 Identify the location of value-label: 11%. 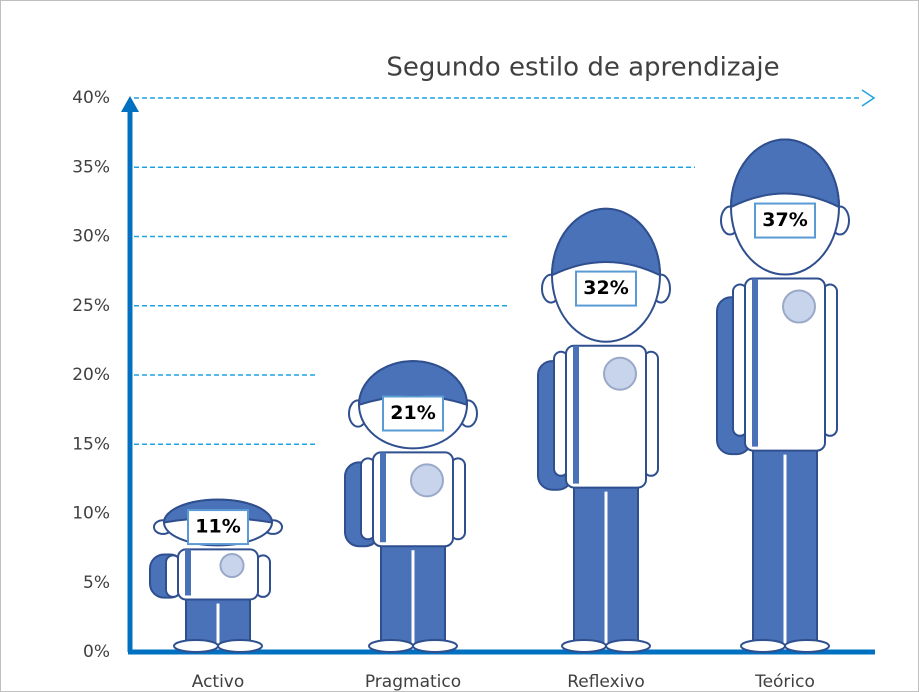
(217, 527).